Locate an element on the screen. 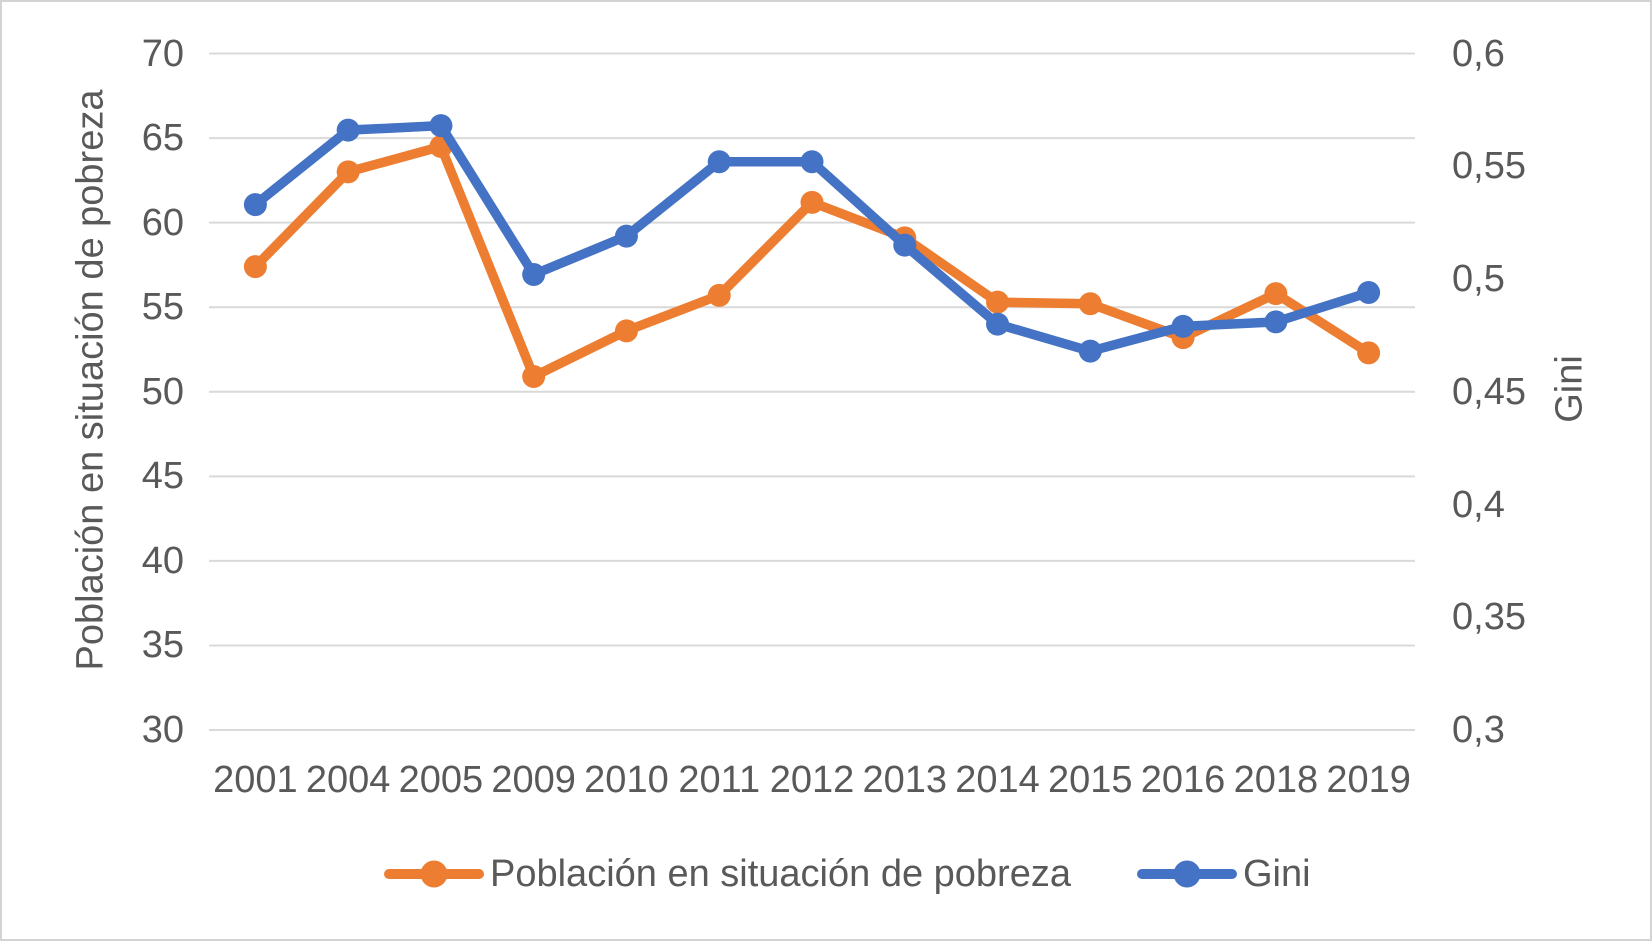 Image resolution: width=1652 pixels, height=941 pixels. x-axis-tick-2009: 2009 is located at coordinates (533, 780).